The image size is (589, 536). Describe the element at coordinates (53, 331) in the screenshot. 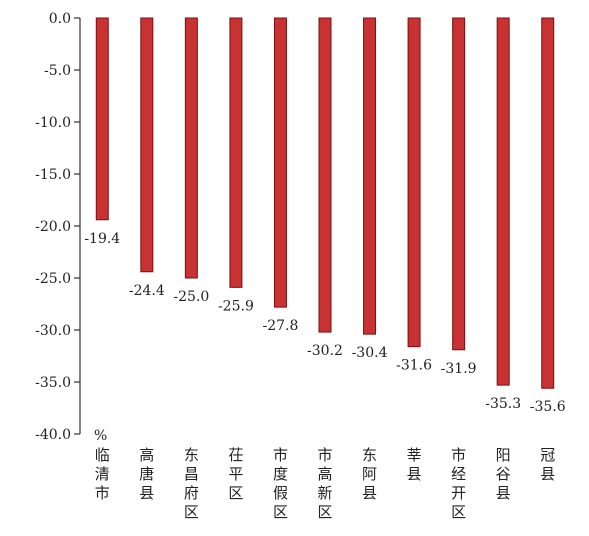

I see `y-tick-label: -30.0` at that location.